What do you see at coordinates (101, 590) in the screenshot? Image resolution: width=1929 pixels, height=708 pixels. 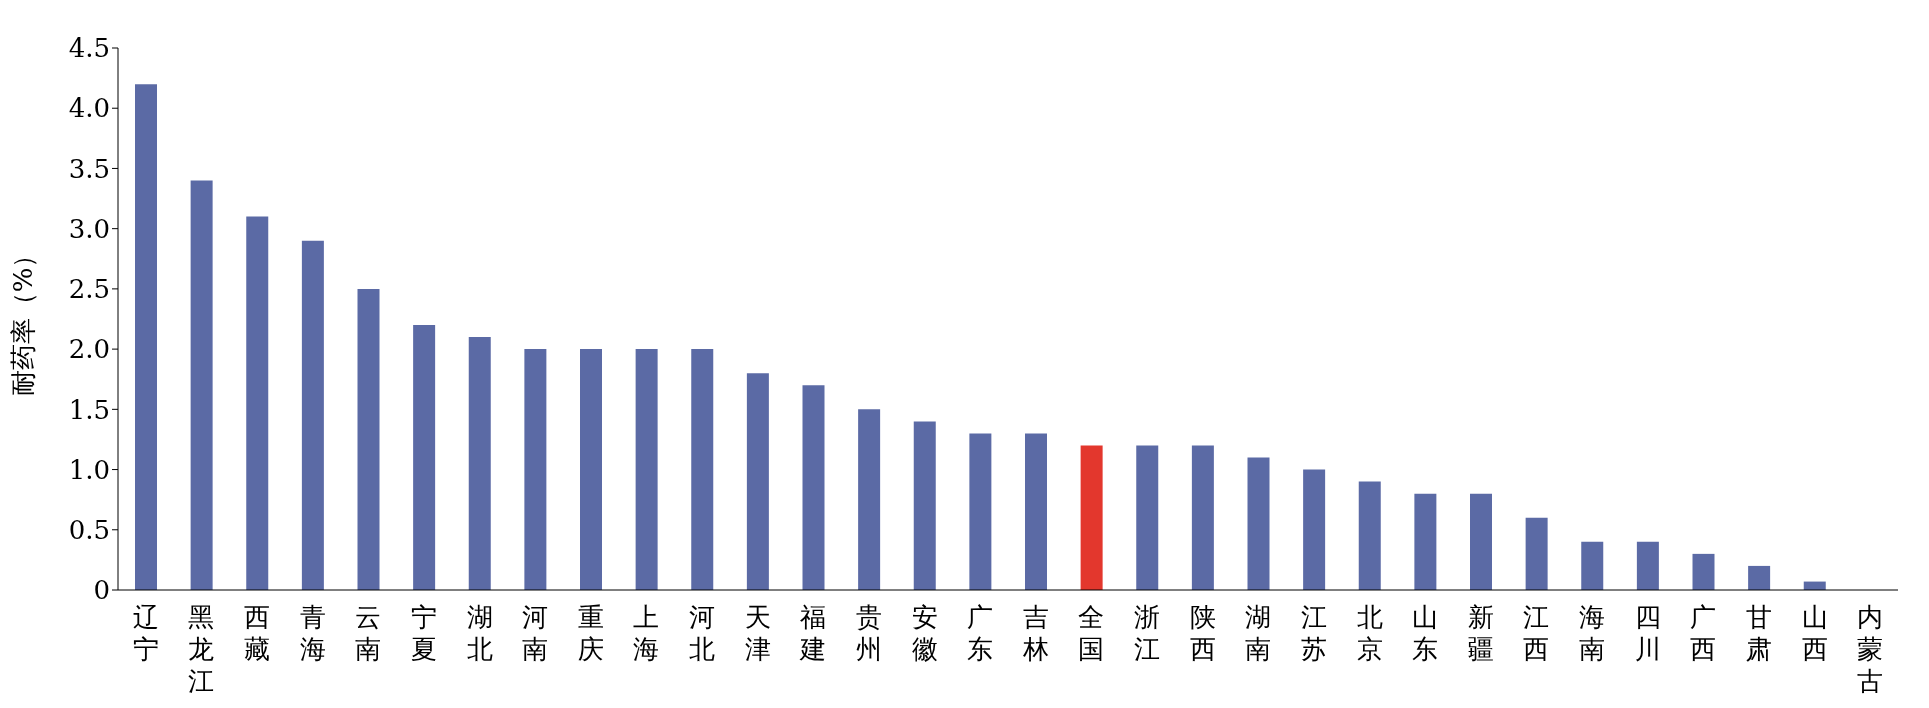 I see `y-tick-label: 0` at bounding box center [101, 590].